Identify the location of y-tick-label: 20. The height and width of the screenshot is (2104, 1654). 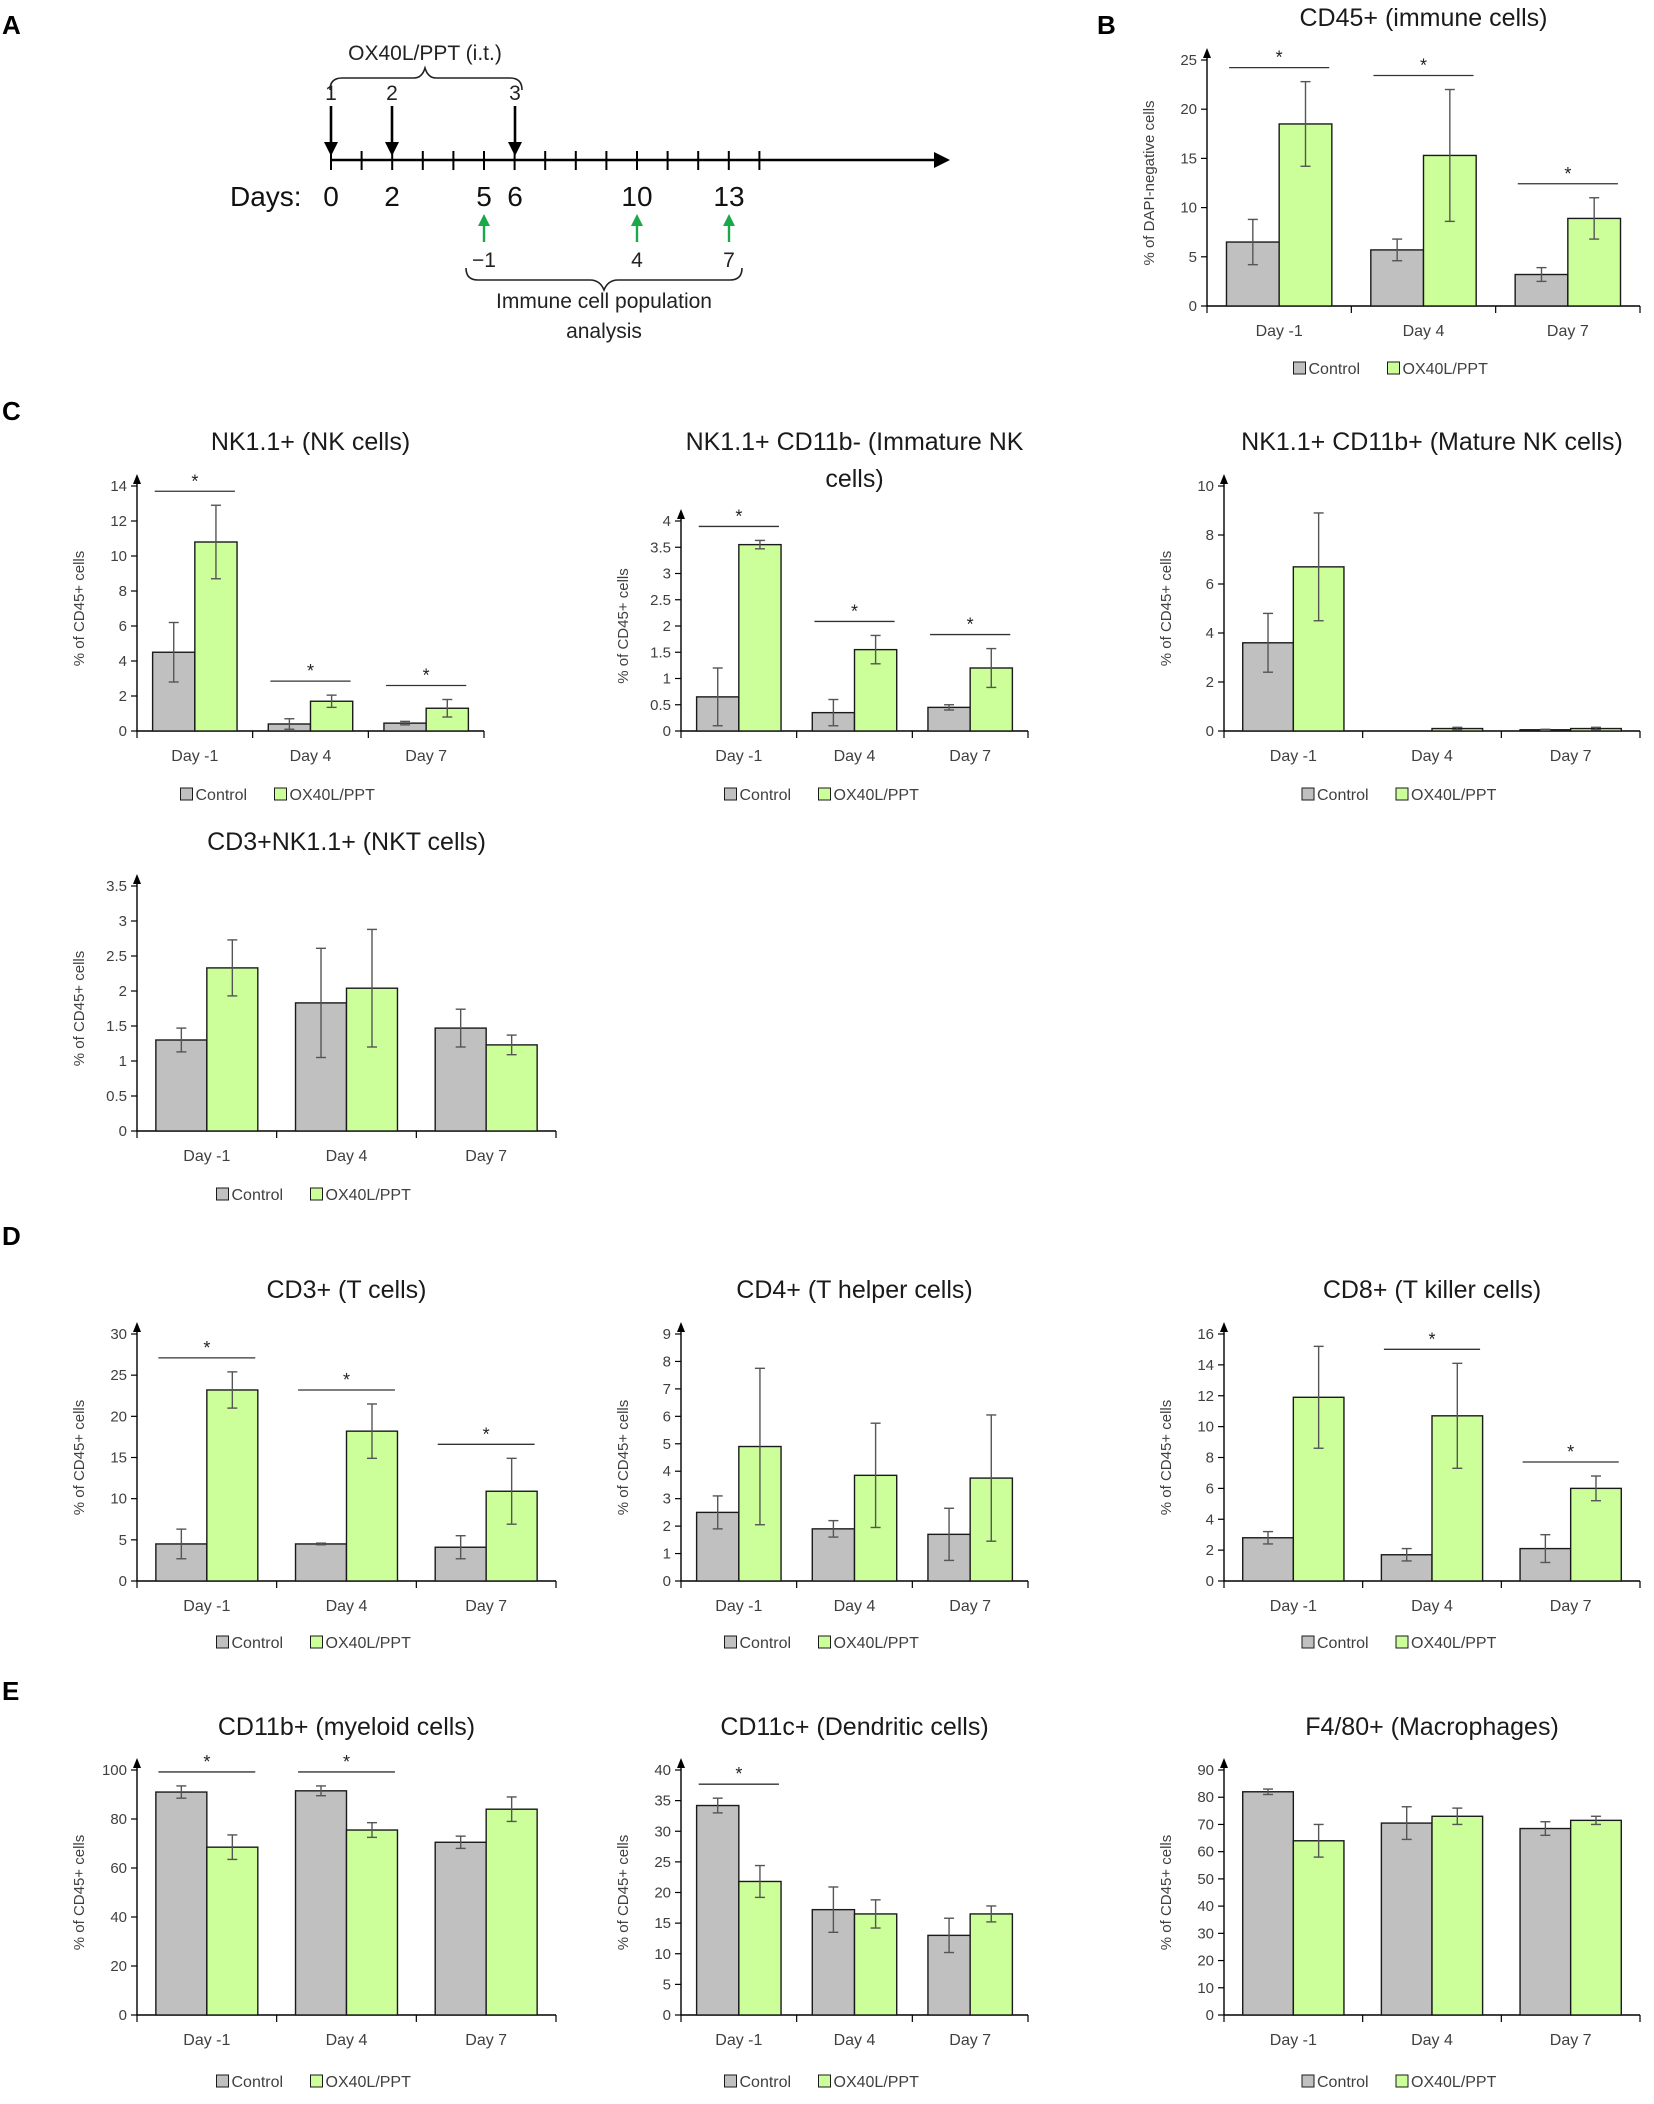
(1188, 109).